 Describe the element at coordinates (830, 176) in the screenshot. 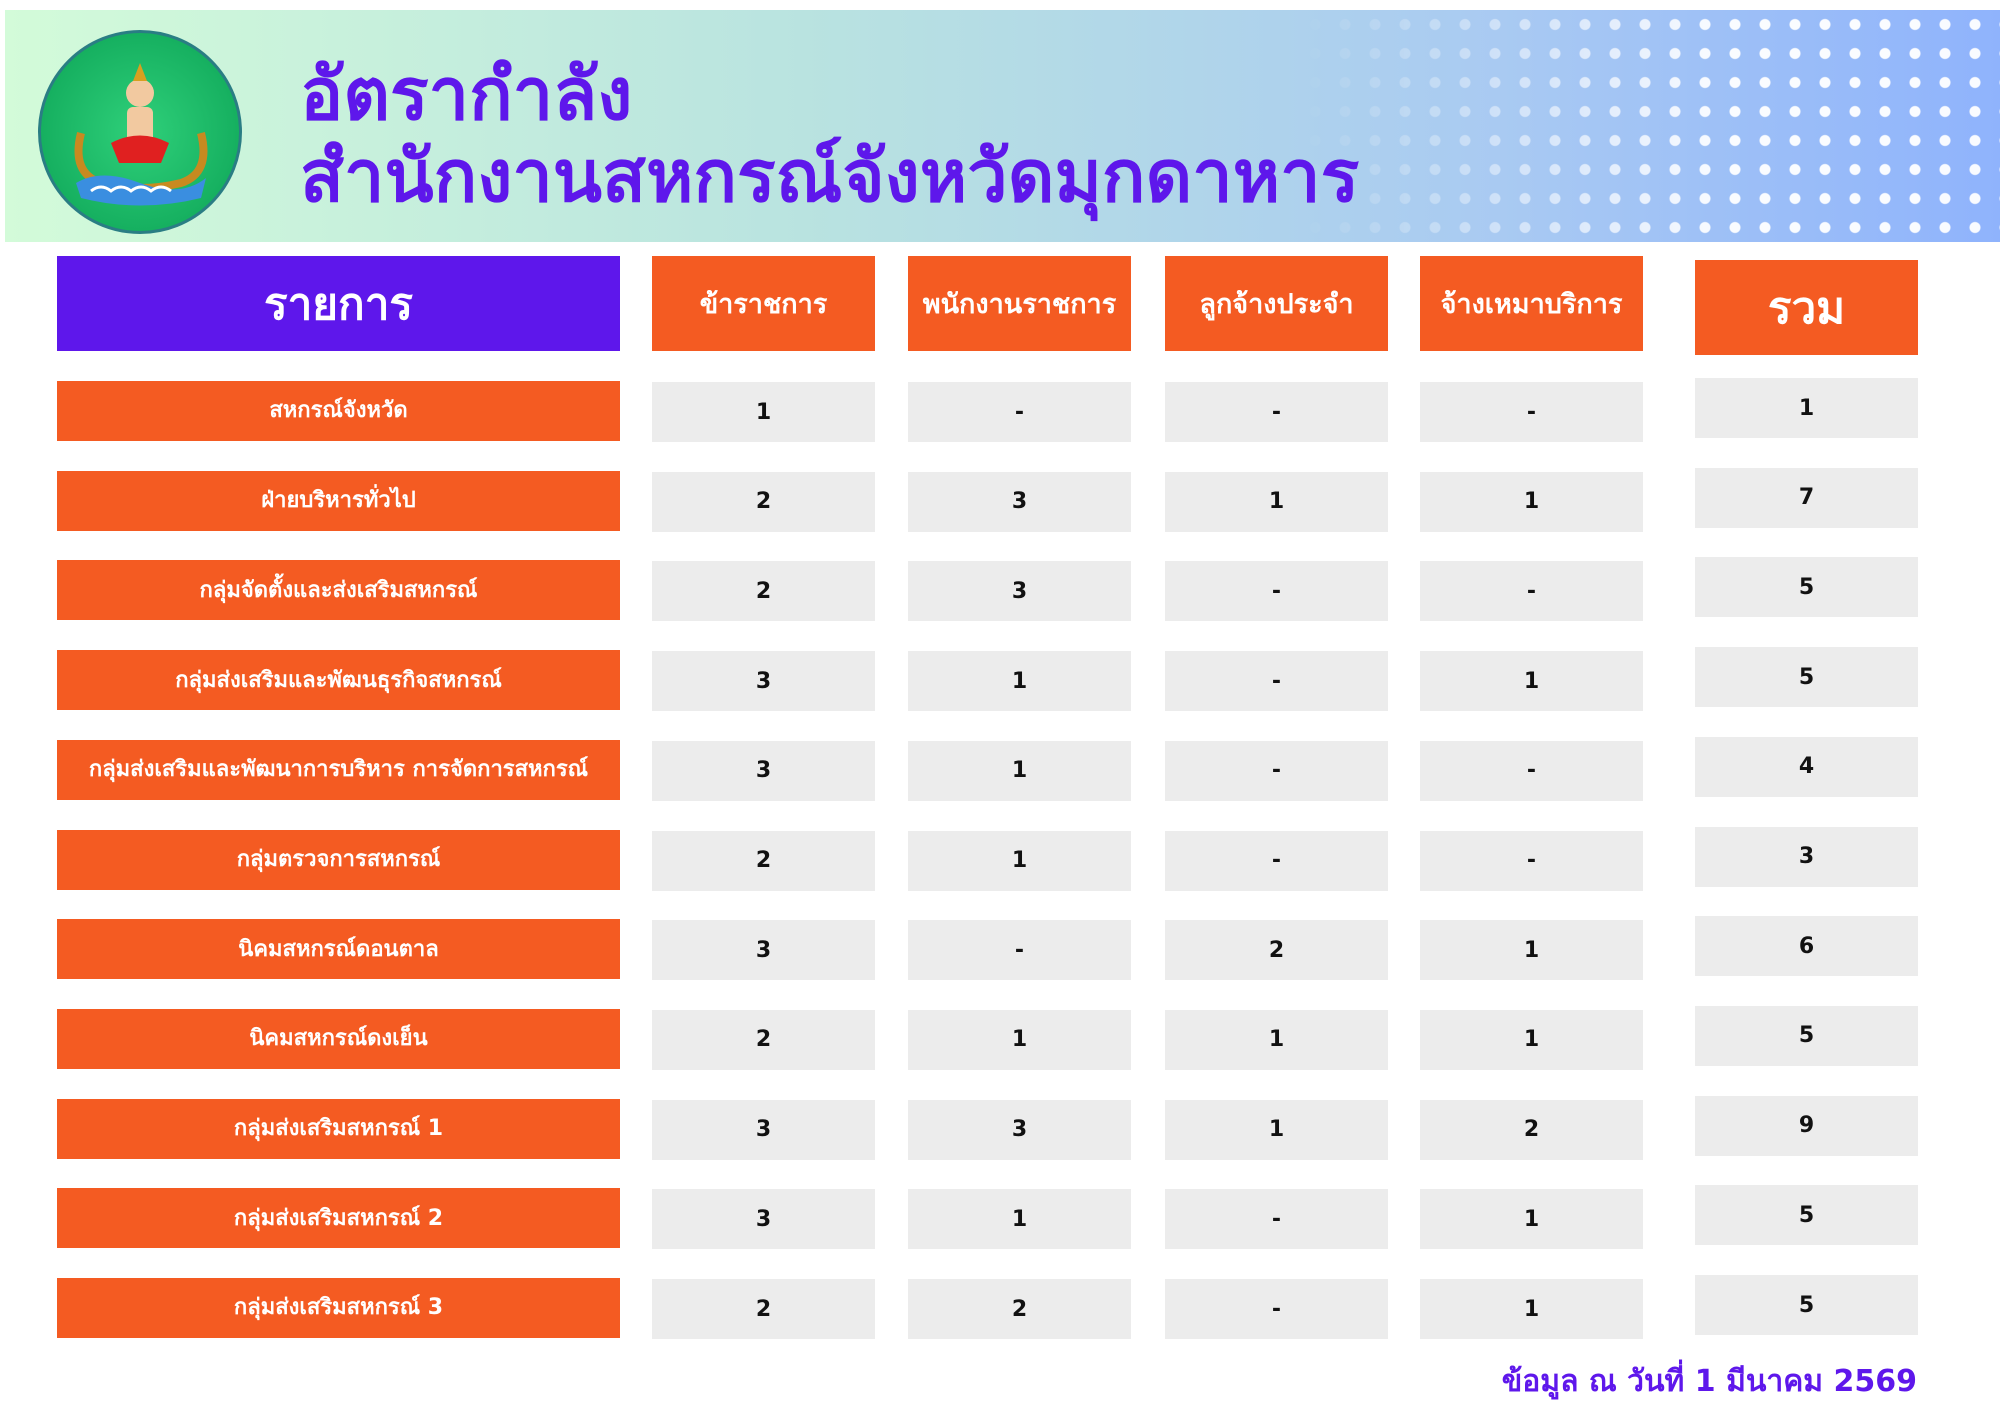

I see `page-subtitle: สำนักงานสหกรณ์จังหวัดมุกดาหาร` at that location.